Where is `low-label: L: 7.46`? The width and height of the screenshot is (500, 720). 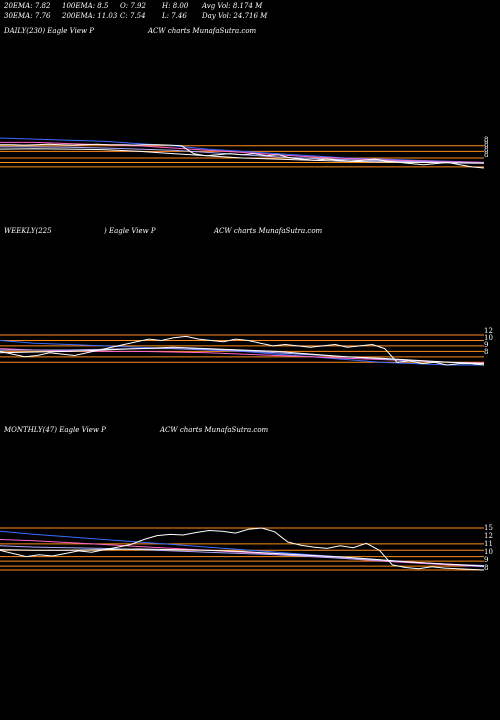
low-label: L: 7.46 is located at coordinates (174, 16).